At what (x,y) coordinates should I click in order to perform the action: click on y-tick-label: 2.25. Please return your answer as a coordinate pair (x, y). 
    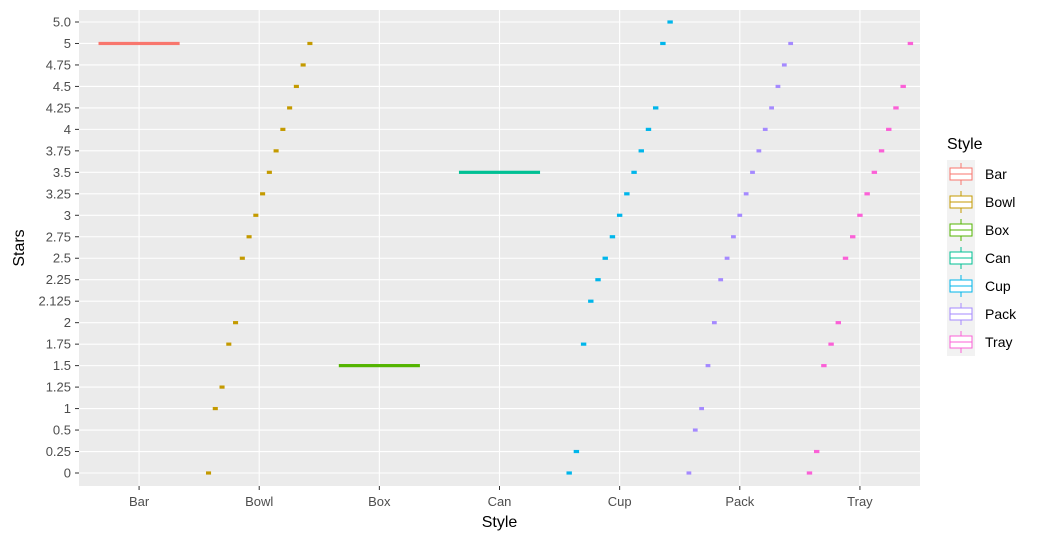
    Looking at the image, I should click on (58, 279).